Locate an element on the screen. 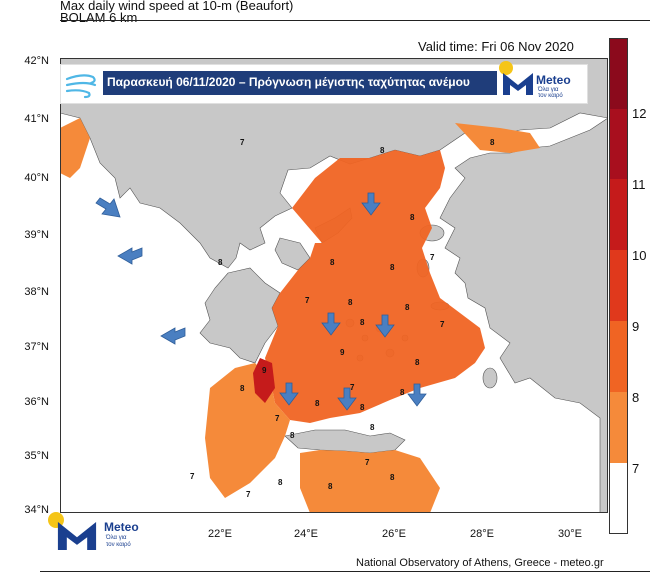 Image resolution: width=659 pixels, height=575 pixels. land-rhodes is located at coordinates (490, 378).